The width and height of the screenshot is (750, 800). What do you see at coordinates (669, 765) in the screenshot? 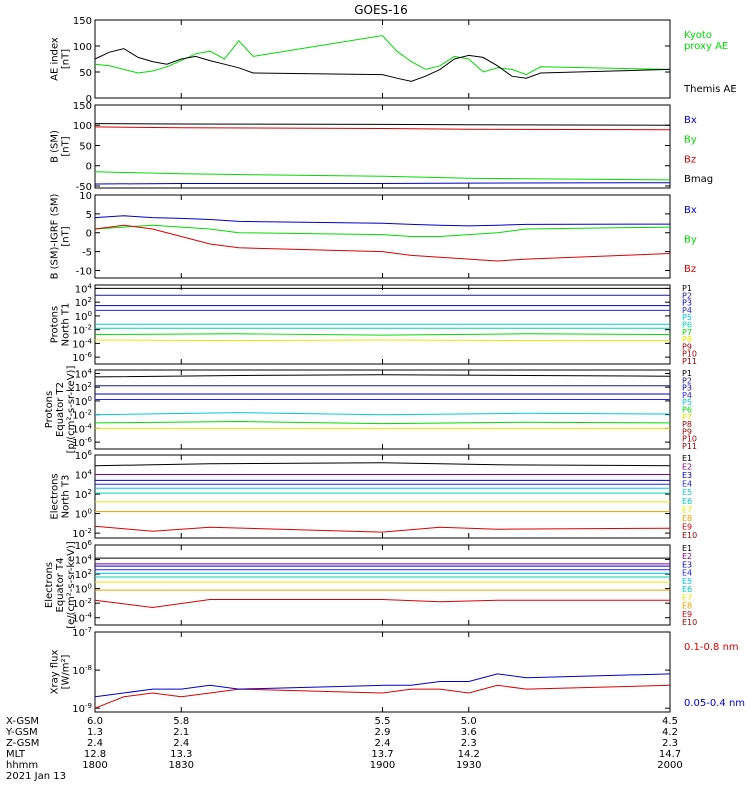
I see `x-row-value: 2000` at bounding box center [669, 765].